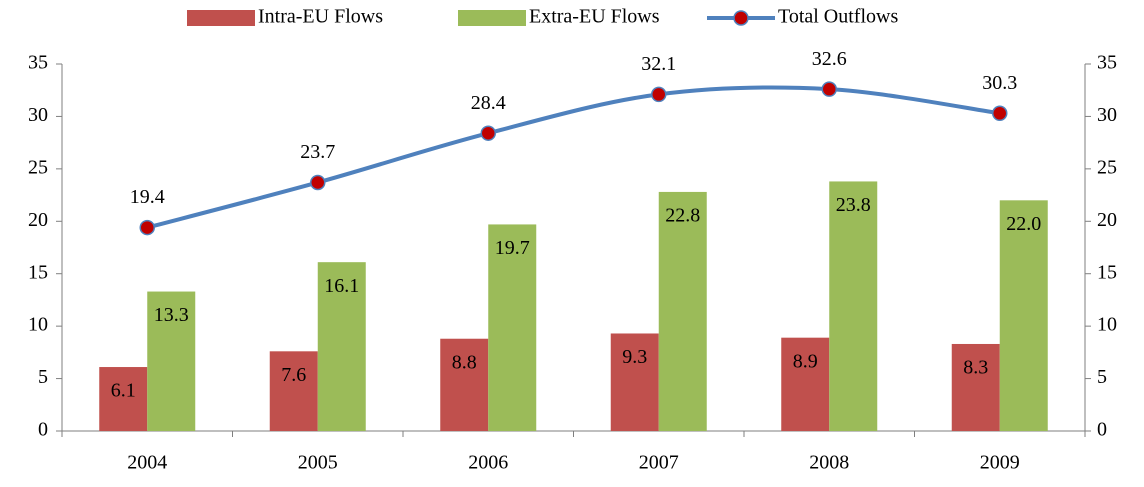 This screenshot has height=487, width=1144. I want to click on data-label: 22.0, so click(1023, 224).